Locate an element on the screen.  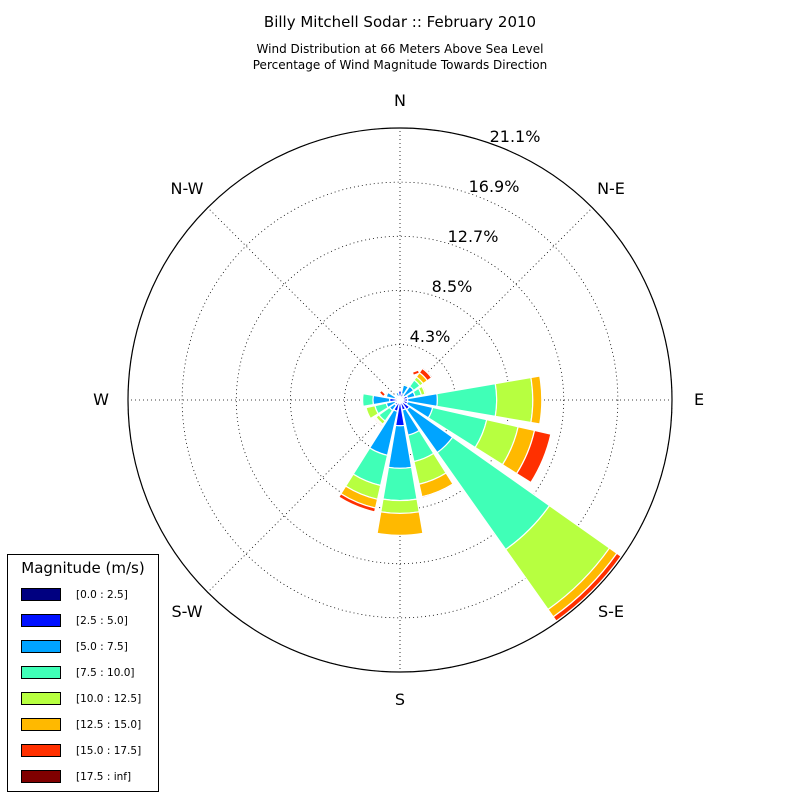
direction-label: N is located at coordinates (400, 100).